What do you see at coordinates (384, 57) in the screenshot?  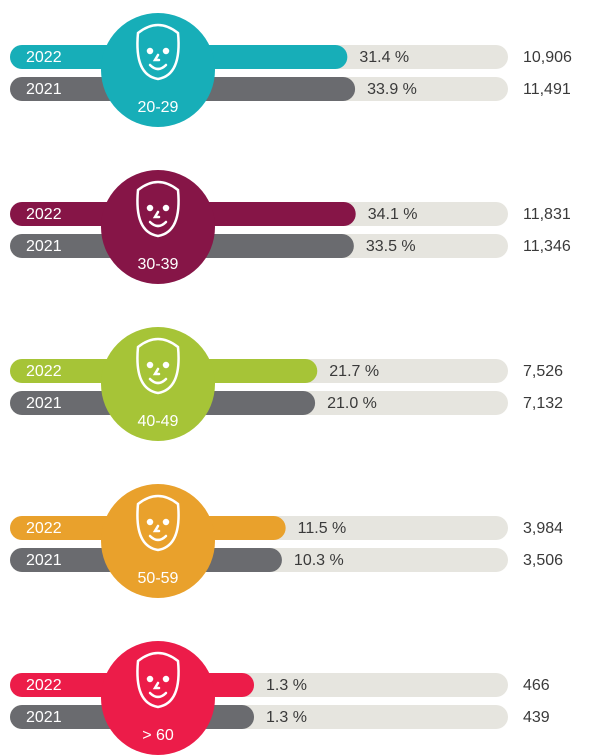 I see `value-label: 31.4 %` at bounding box center [384, 57].